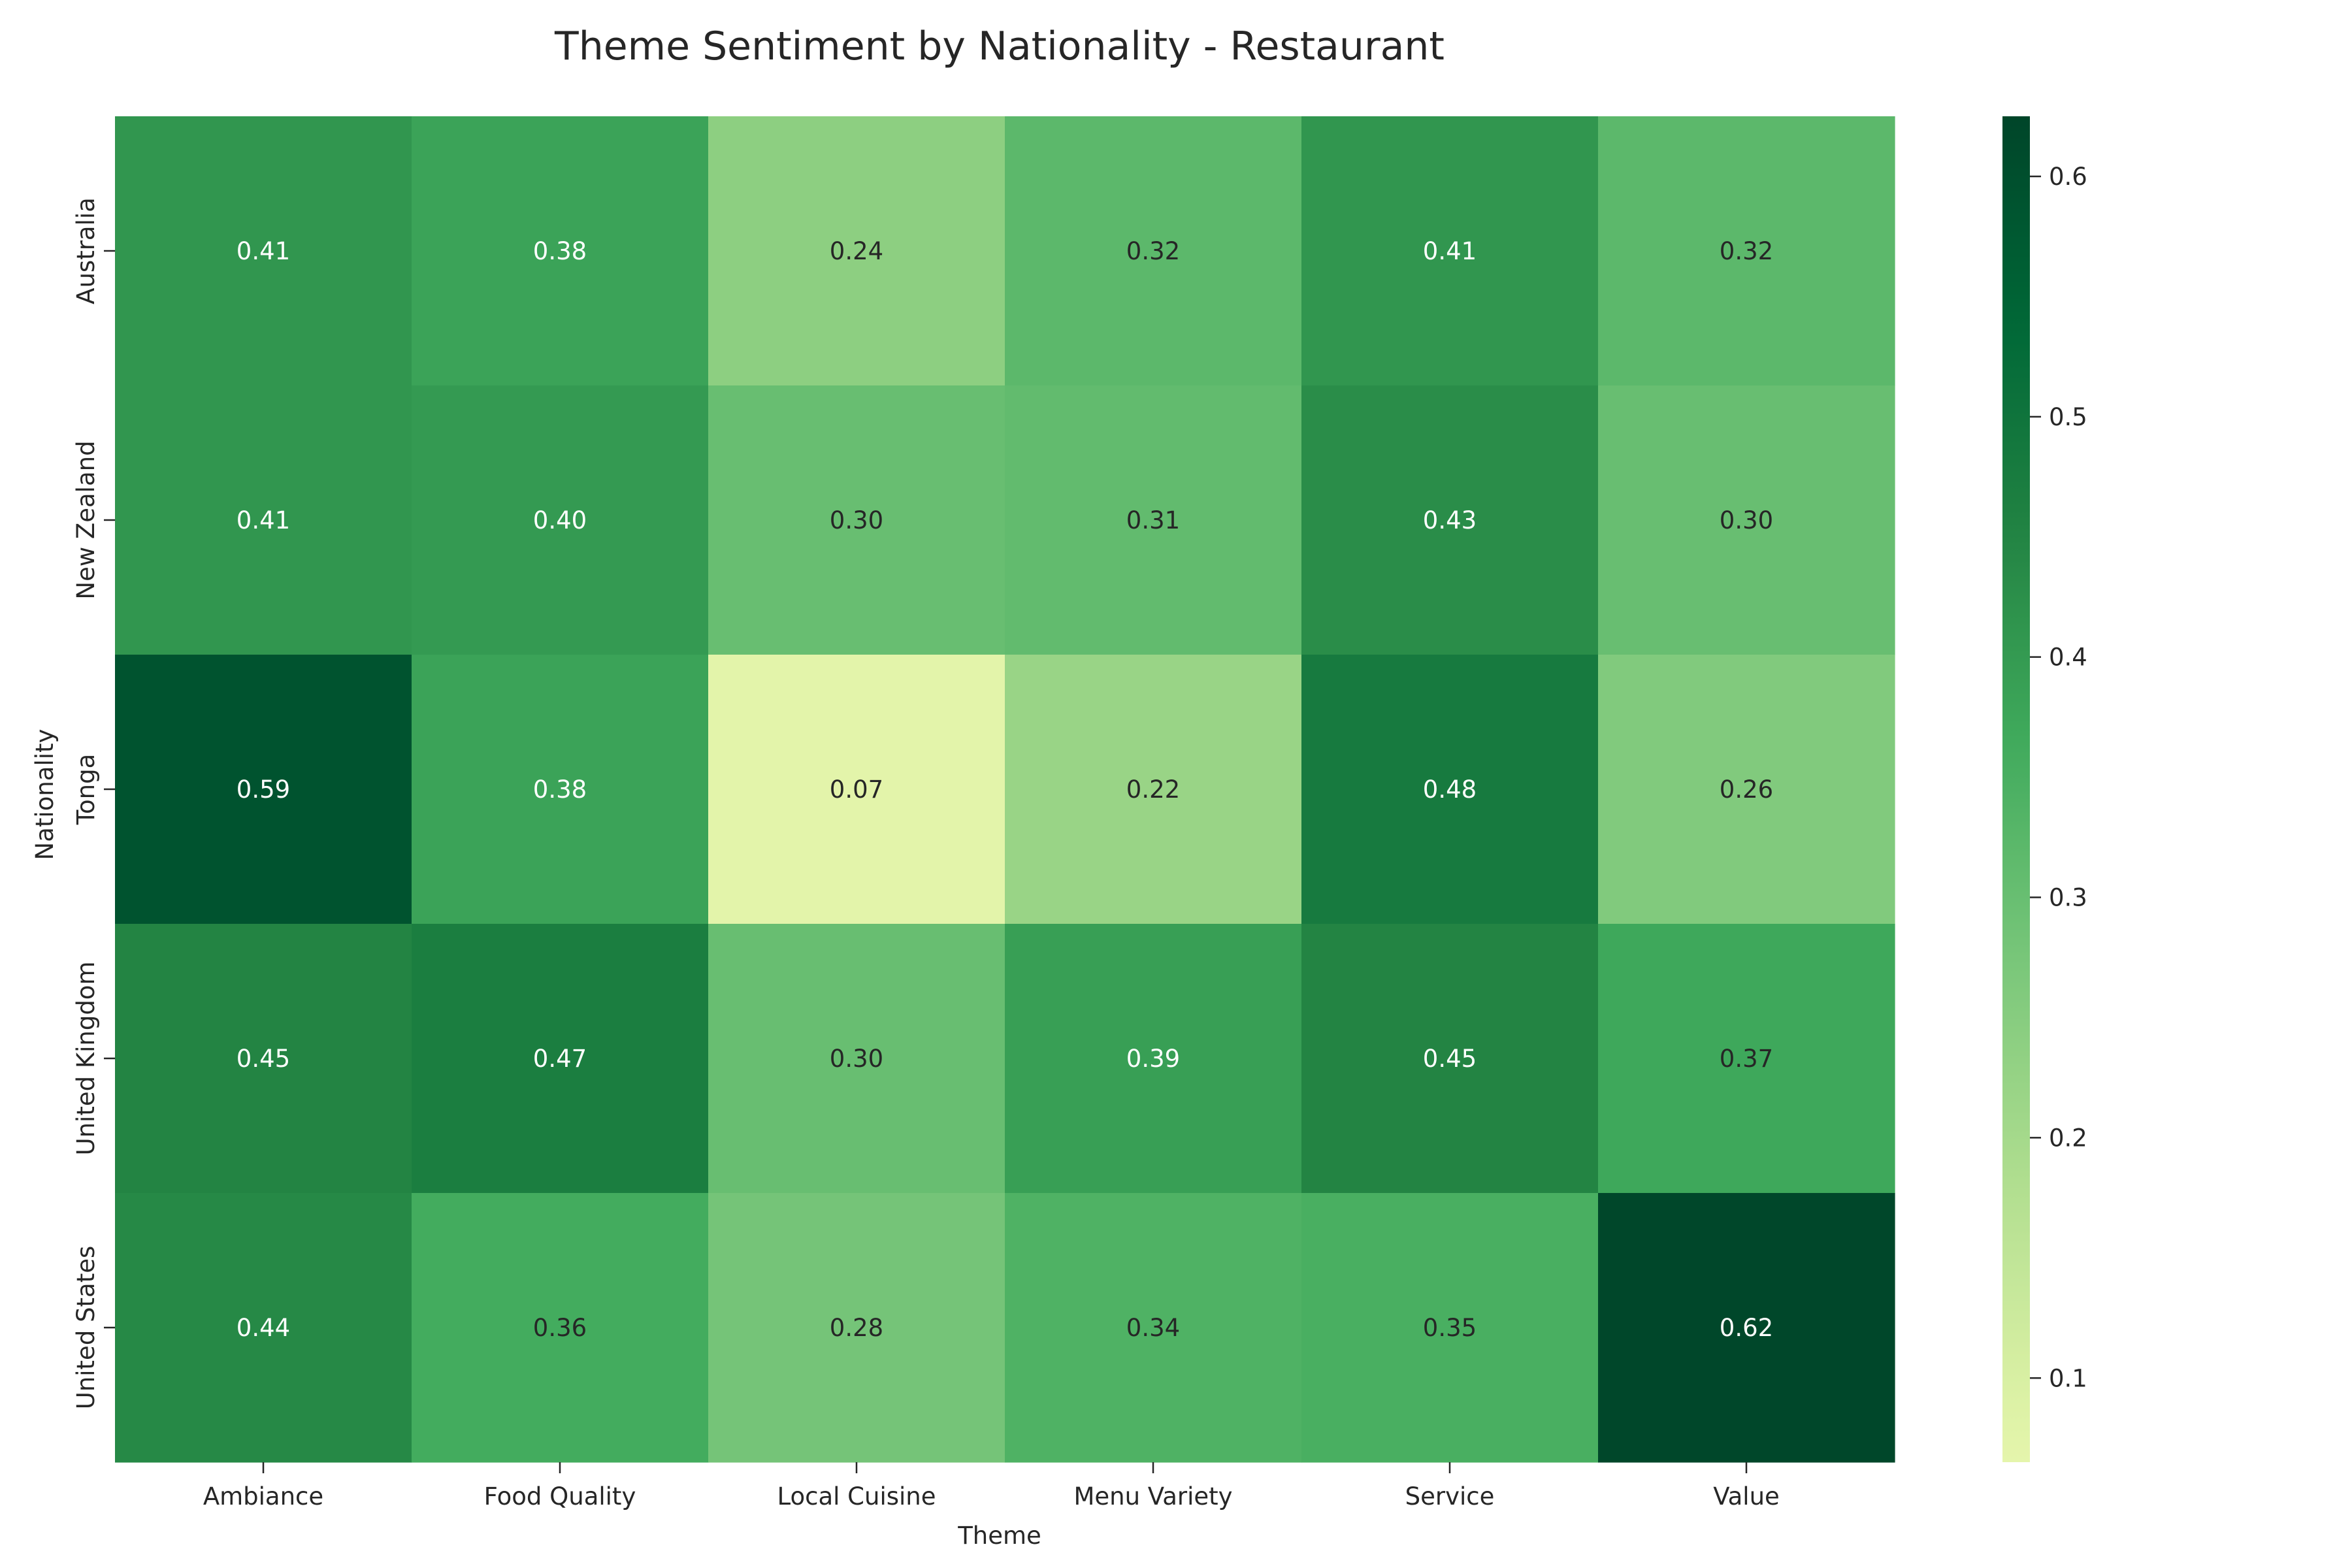 This screenshot has width=2352, height=1568. I want to click on cell-value-label: 0.36, so click(560, 1328).